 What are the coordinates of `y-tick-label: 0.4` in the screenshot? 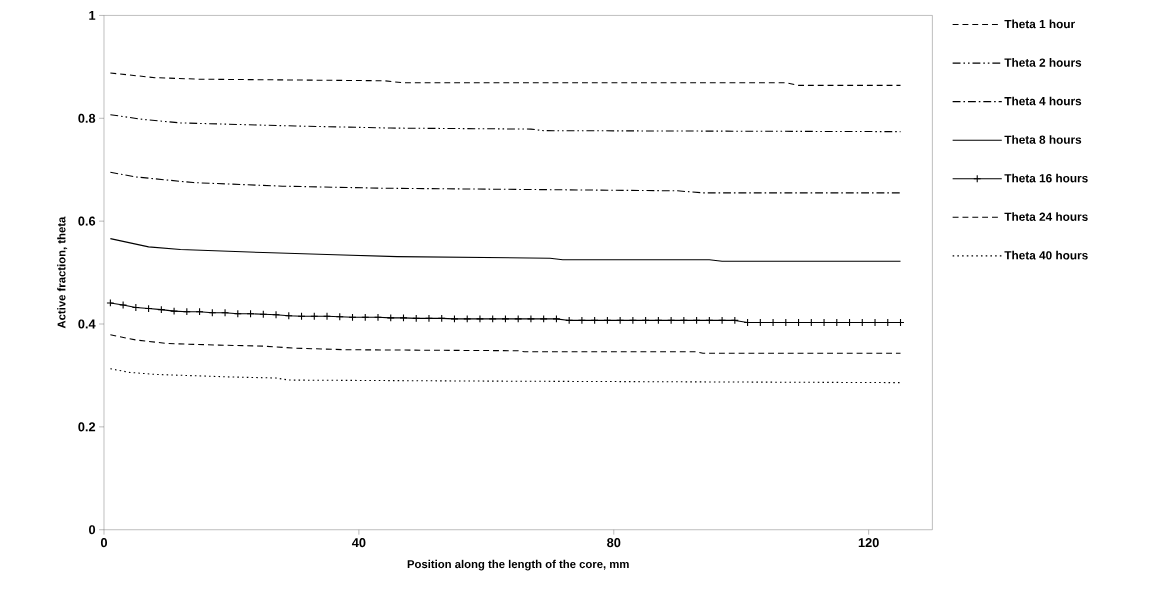 It's located at (87, 324).